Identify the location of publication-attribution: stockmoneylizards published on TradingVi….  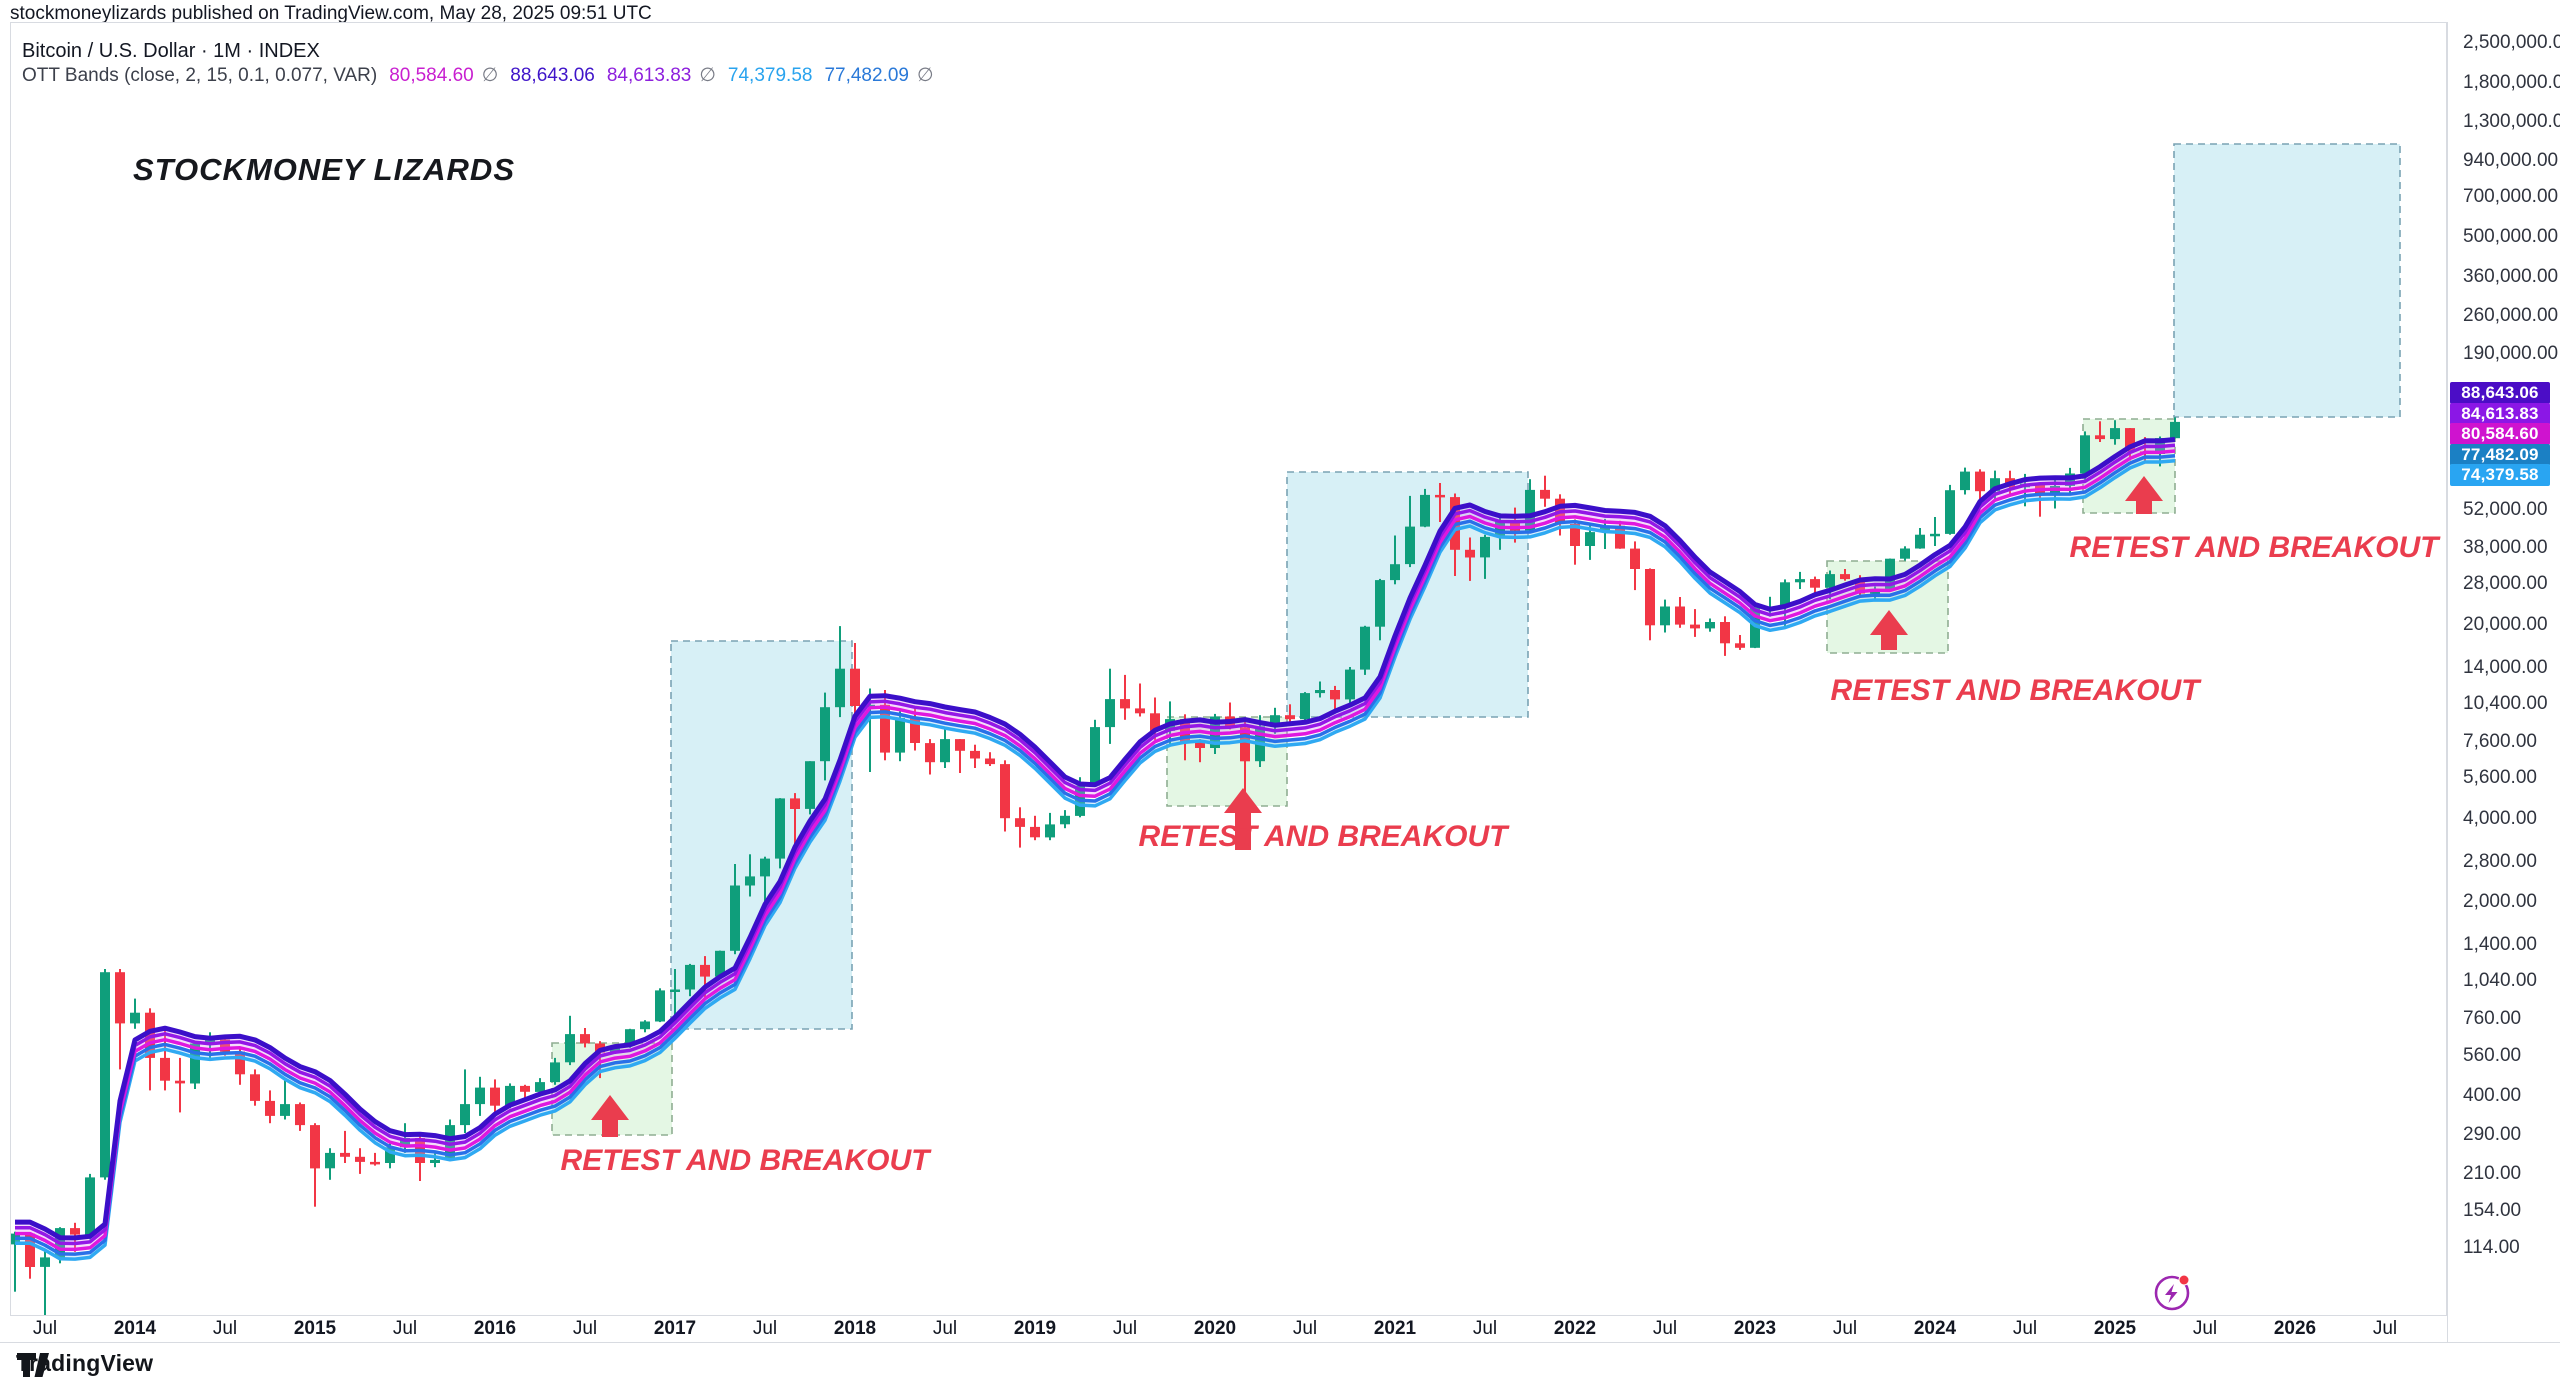
(331, 13).